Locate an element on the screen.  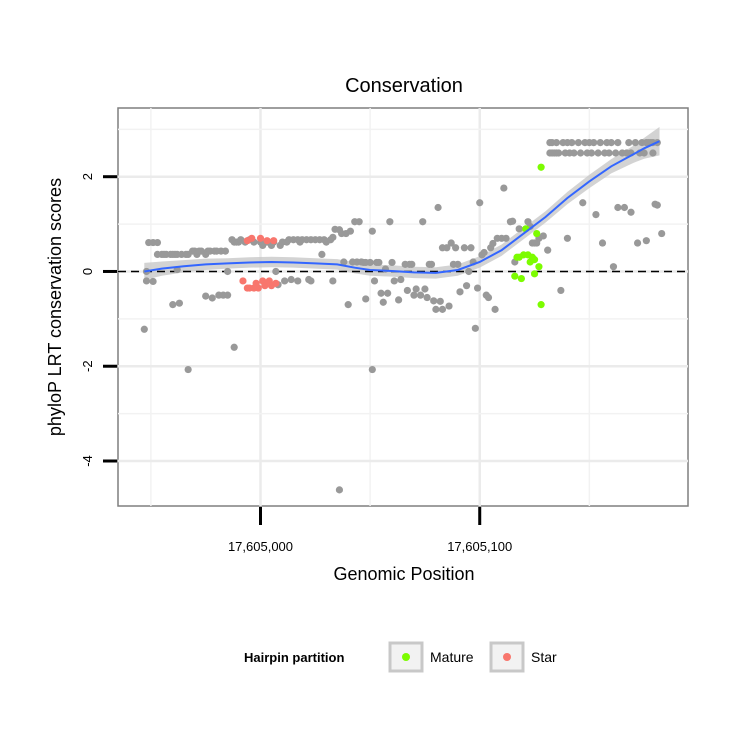
y-tick-label: 0 is located at coordinates (87, 271).